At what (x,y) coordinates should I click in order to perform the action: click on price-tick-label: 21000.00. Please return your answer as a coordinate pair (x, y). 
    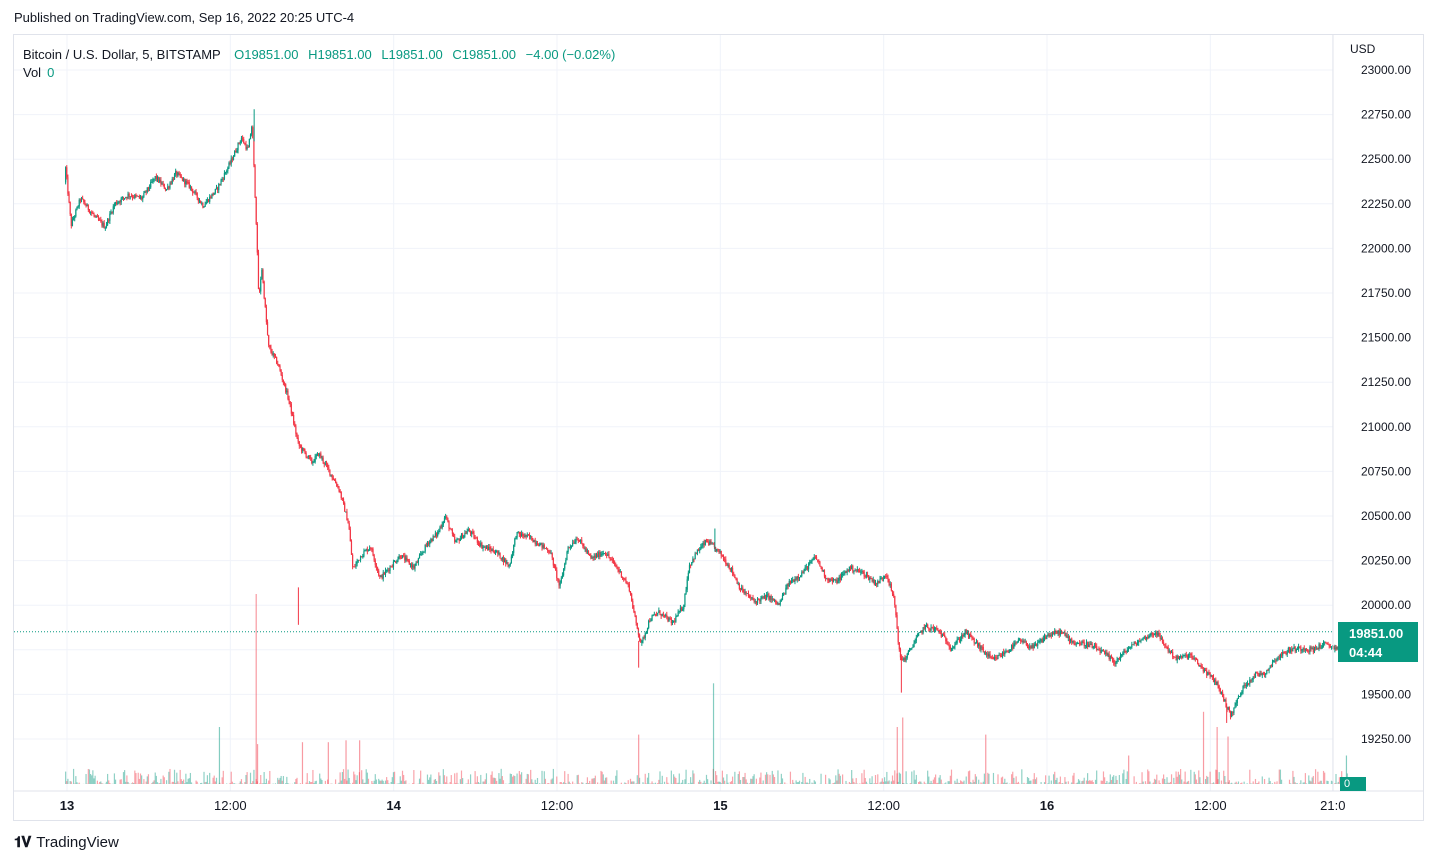
    Looking at the image, I should click on (1386, 427).